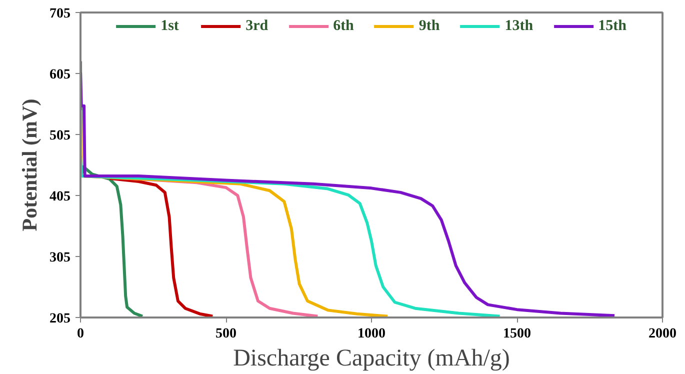  Describe the element at coordinates (60, 136) in the screenshot. I see `y-tick-label: 505` at that location.